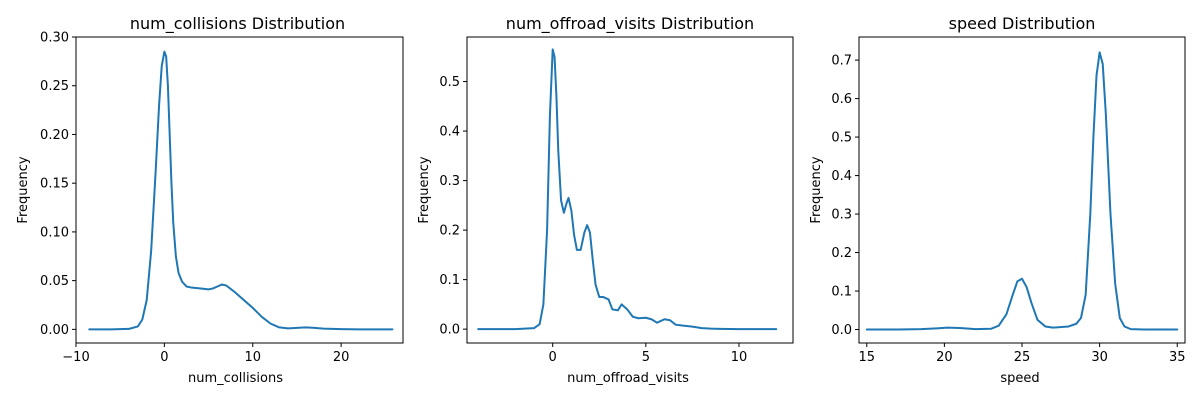 This screenshot has width=1200, height=400. Describe the element at coordinates (235, 378) in the screenshot. I see `x-axis-label: num_collisions` at that location.